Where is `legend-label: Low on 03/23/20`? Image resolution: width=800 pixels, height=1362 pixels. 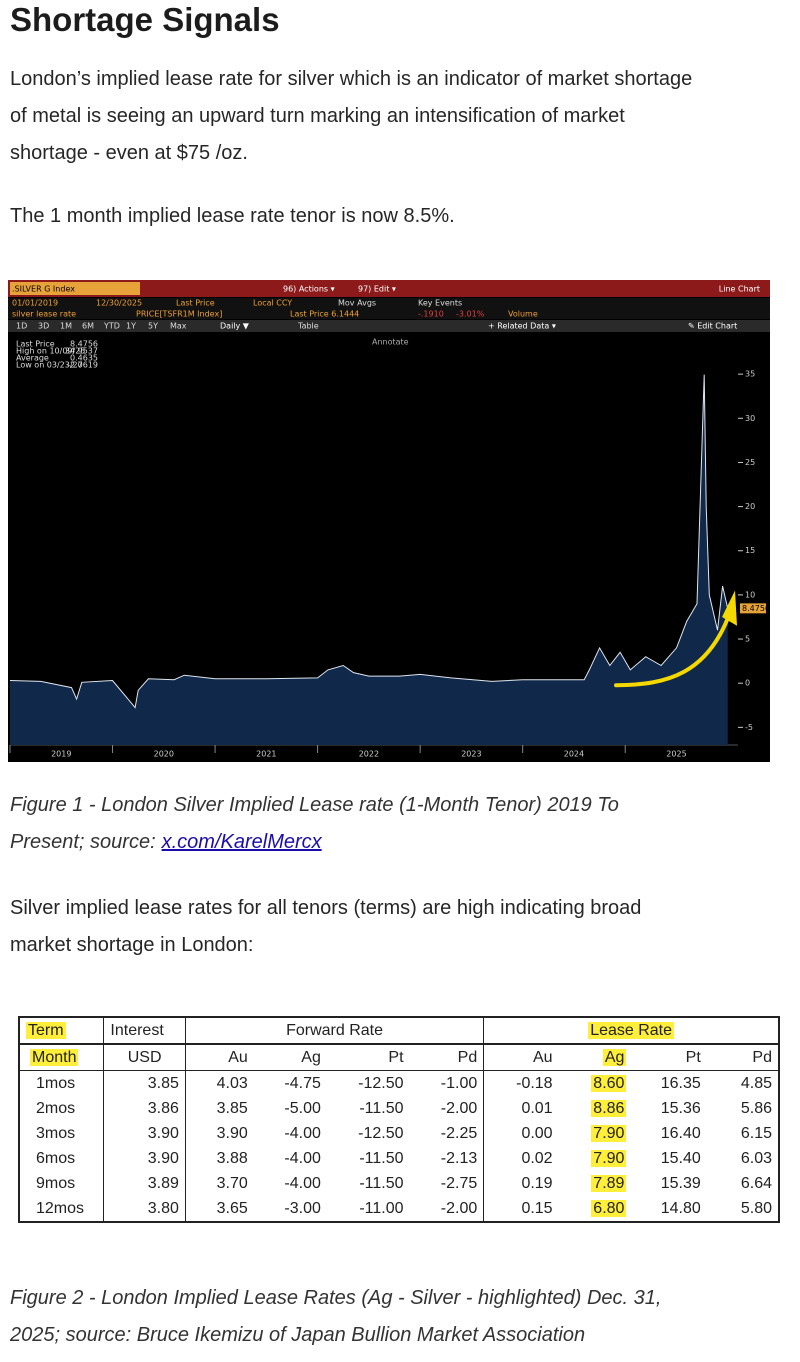
legend-label: Low on 03/23/20 is located at coordinates (49, 365).